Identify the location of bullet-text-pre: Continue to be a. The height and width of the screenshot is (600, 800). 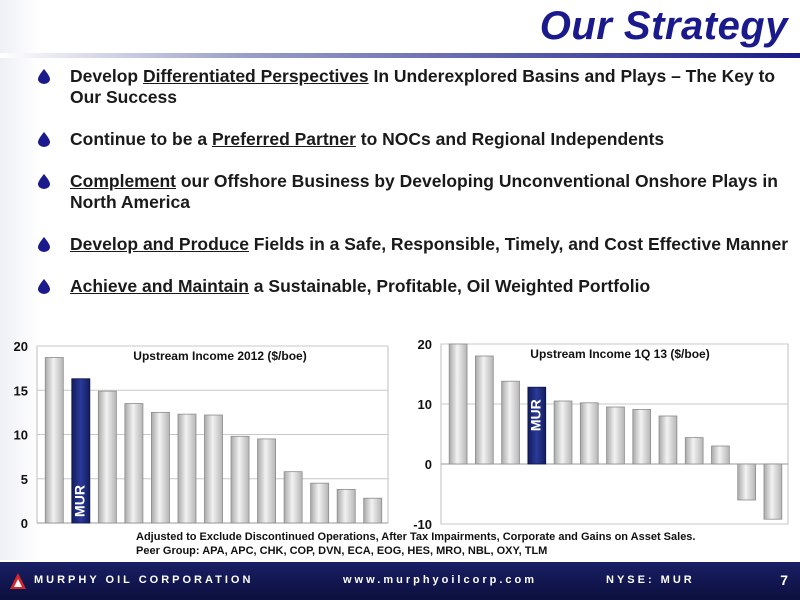
(141, 139).